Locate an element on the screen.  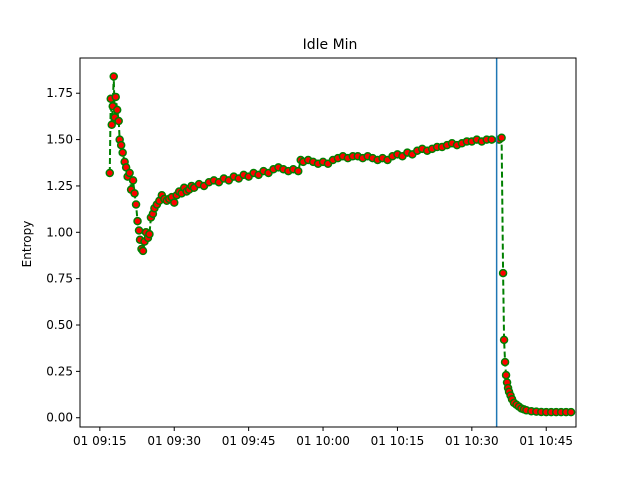
x-tick-label: 01 09:30 is located at coordinates (174, 441).